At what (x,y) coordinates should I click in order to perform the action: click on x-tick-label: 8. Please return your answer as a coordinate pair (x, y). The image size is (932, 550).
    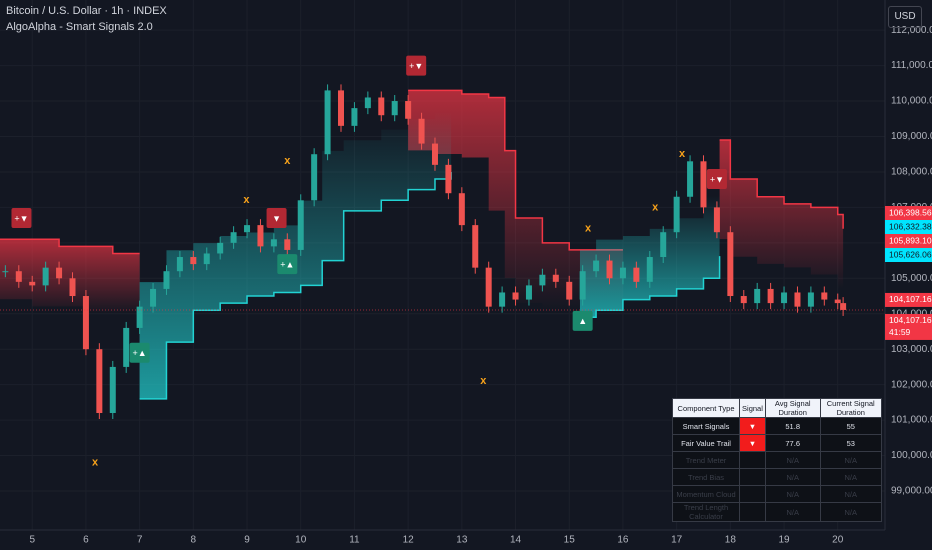
    Looking at the image, I should click on (194, 540).